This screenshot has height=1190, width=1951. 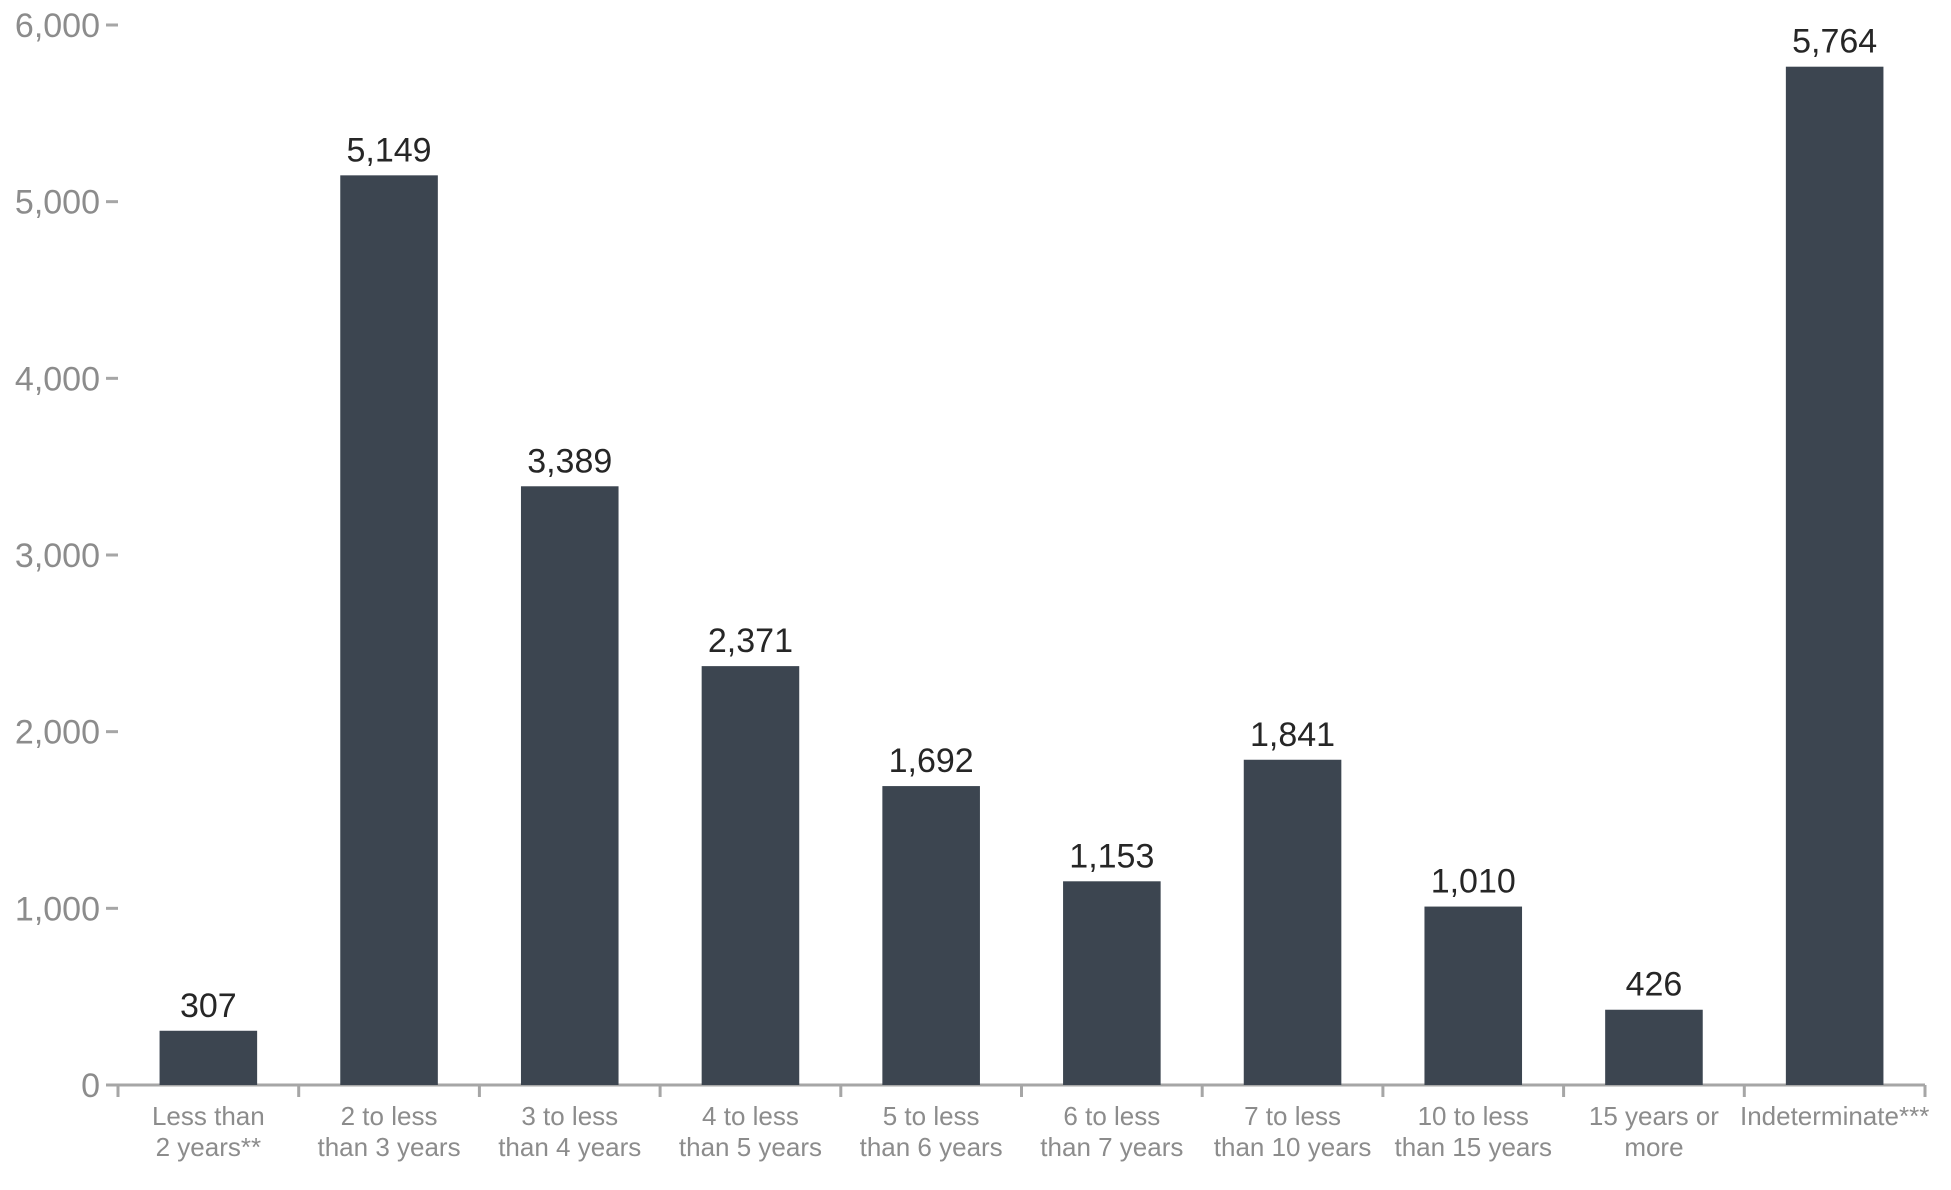 I want to click on x-tick-label-line: 15 years or, so click(x=1654, y=1116).